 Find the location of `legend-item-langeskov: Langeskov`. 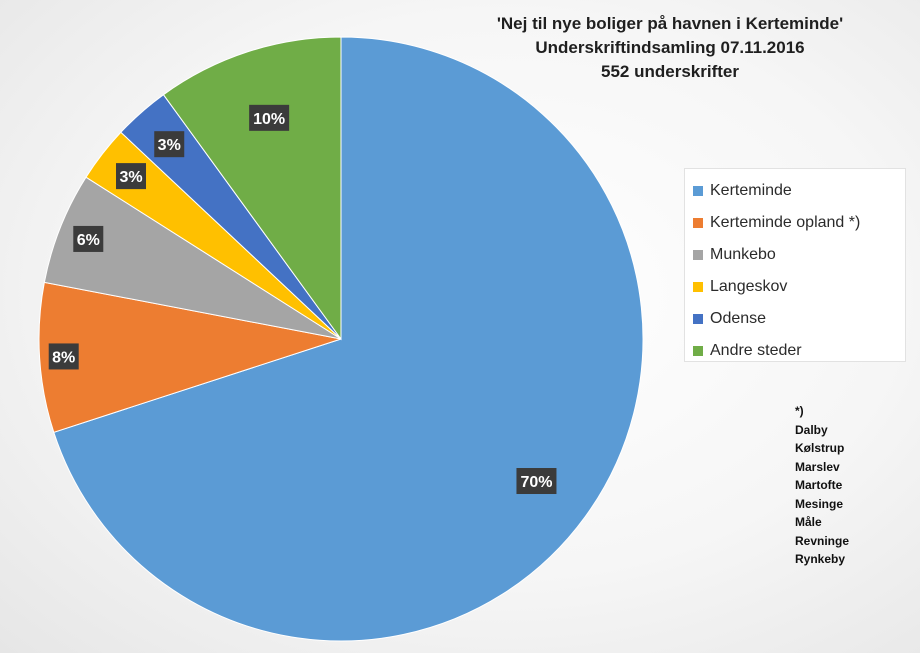

legend-item-langeskov: Langeskov is located at coordinates (799, 287).